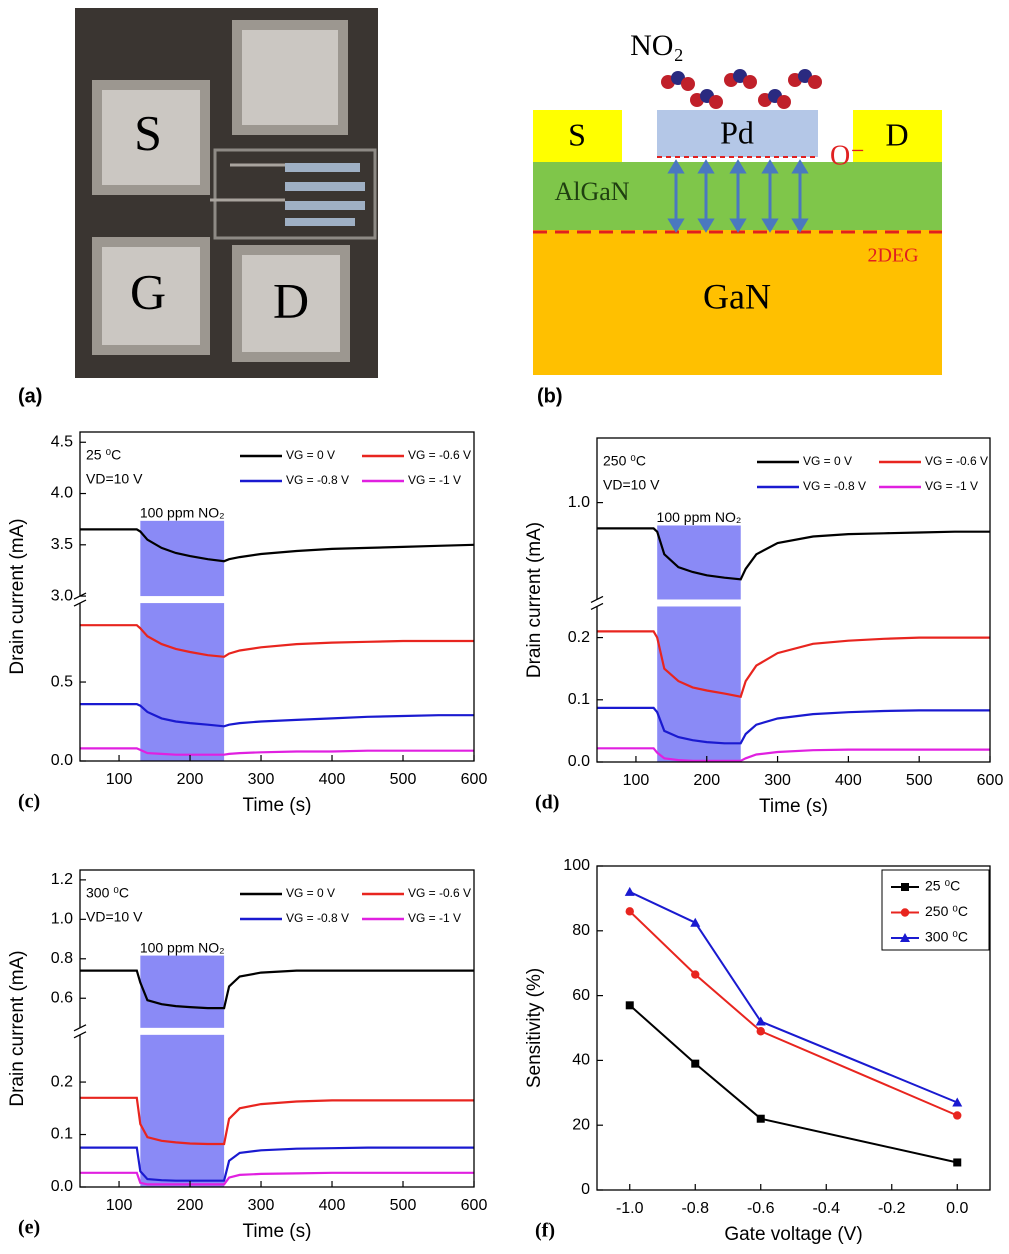 The height and width of the screenshot is (1254, 1009). What do you see at coordinates (946, 911) in the screenshot?
I see `legend-label: 250 ⁰C` at bounding box center [946, 911].